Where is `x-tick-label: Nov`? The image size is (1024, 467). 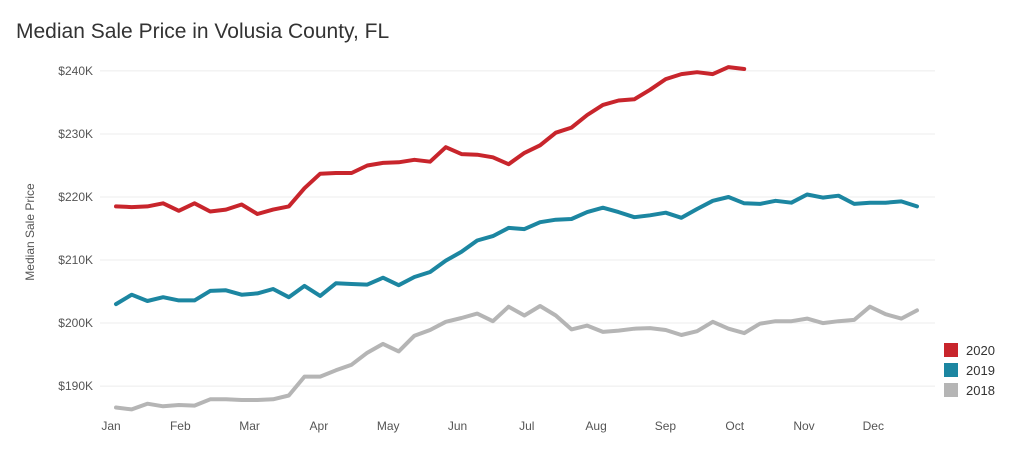 x-tick-label: Nov is located at coordinates (803, 426).